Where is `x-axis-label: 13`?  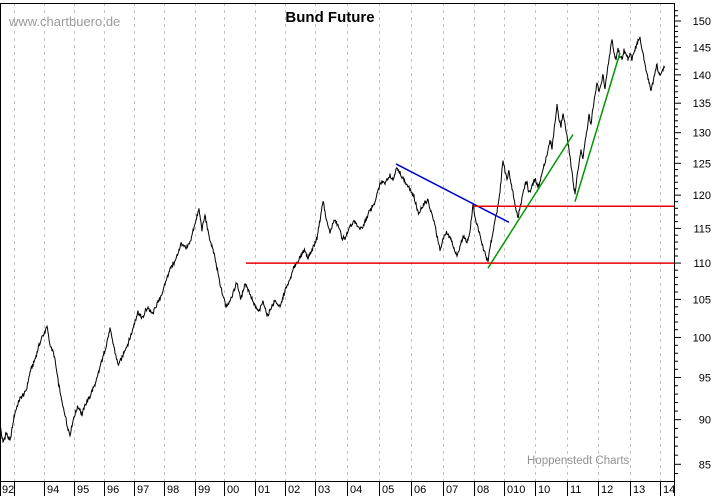
x-axis-label: 13 is located at coordinates (639, 490).